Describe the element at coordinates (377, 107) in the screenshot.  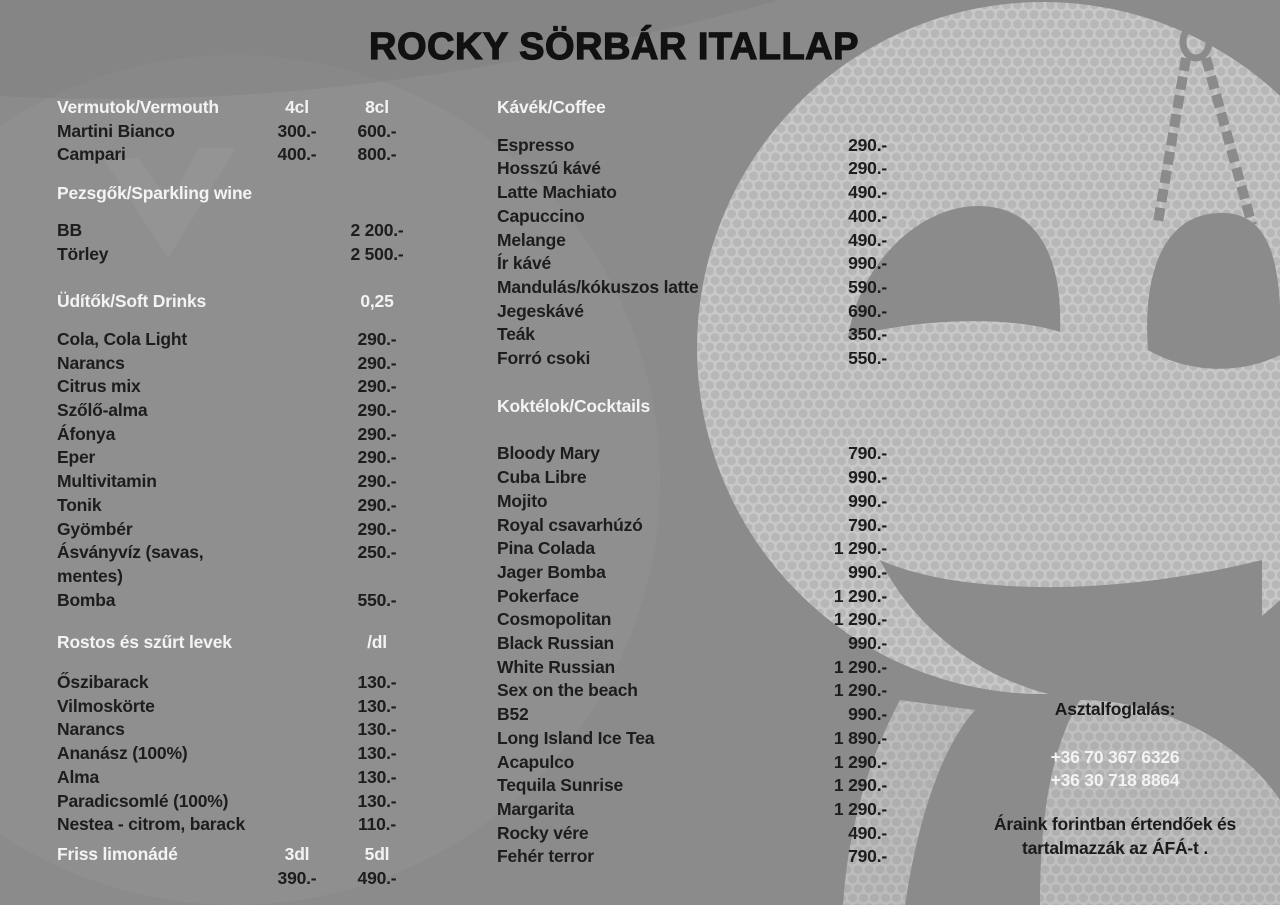
I see `column-header: 8cl` at that location.